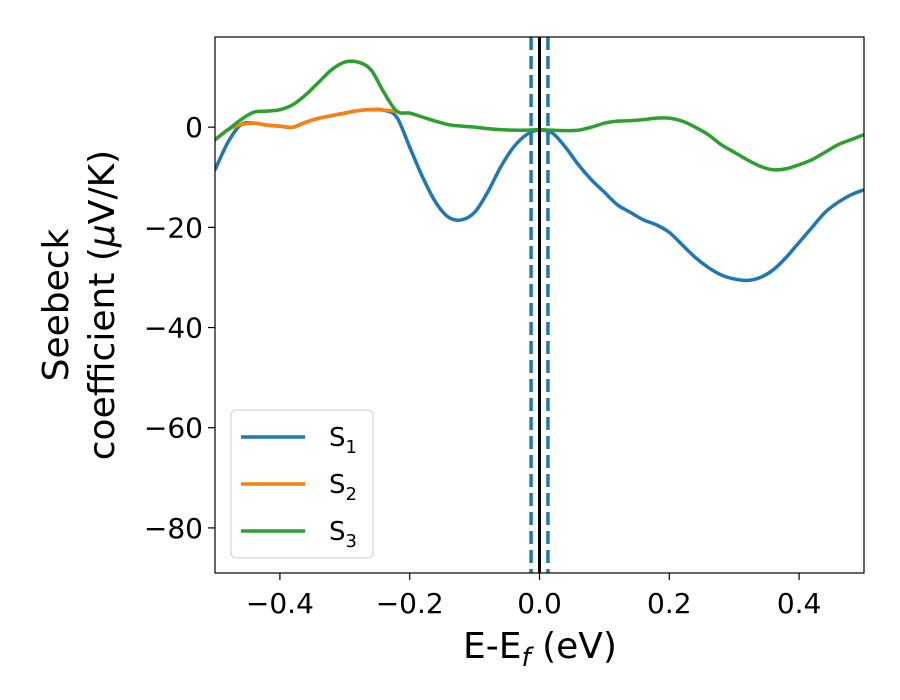 This screenshot has width=900, height=700. What do you see at coordinates (56, 304) in the screenshot?
I see `svg-text: Seebeck` at bounding box center [56, 304].